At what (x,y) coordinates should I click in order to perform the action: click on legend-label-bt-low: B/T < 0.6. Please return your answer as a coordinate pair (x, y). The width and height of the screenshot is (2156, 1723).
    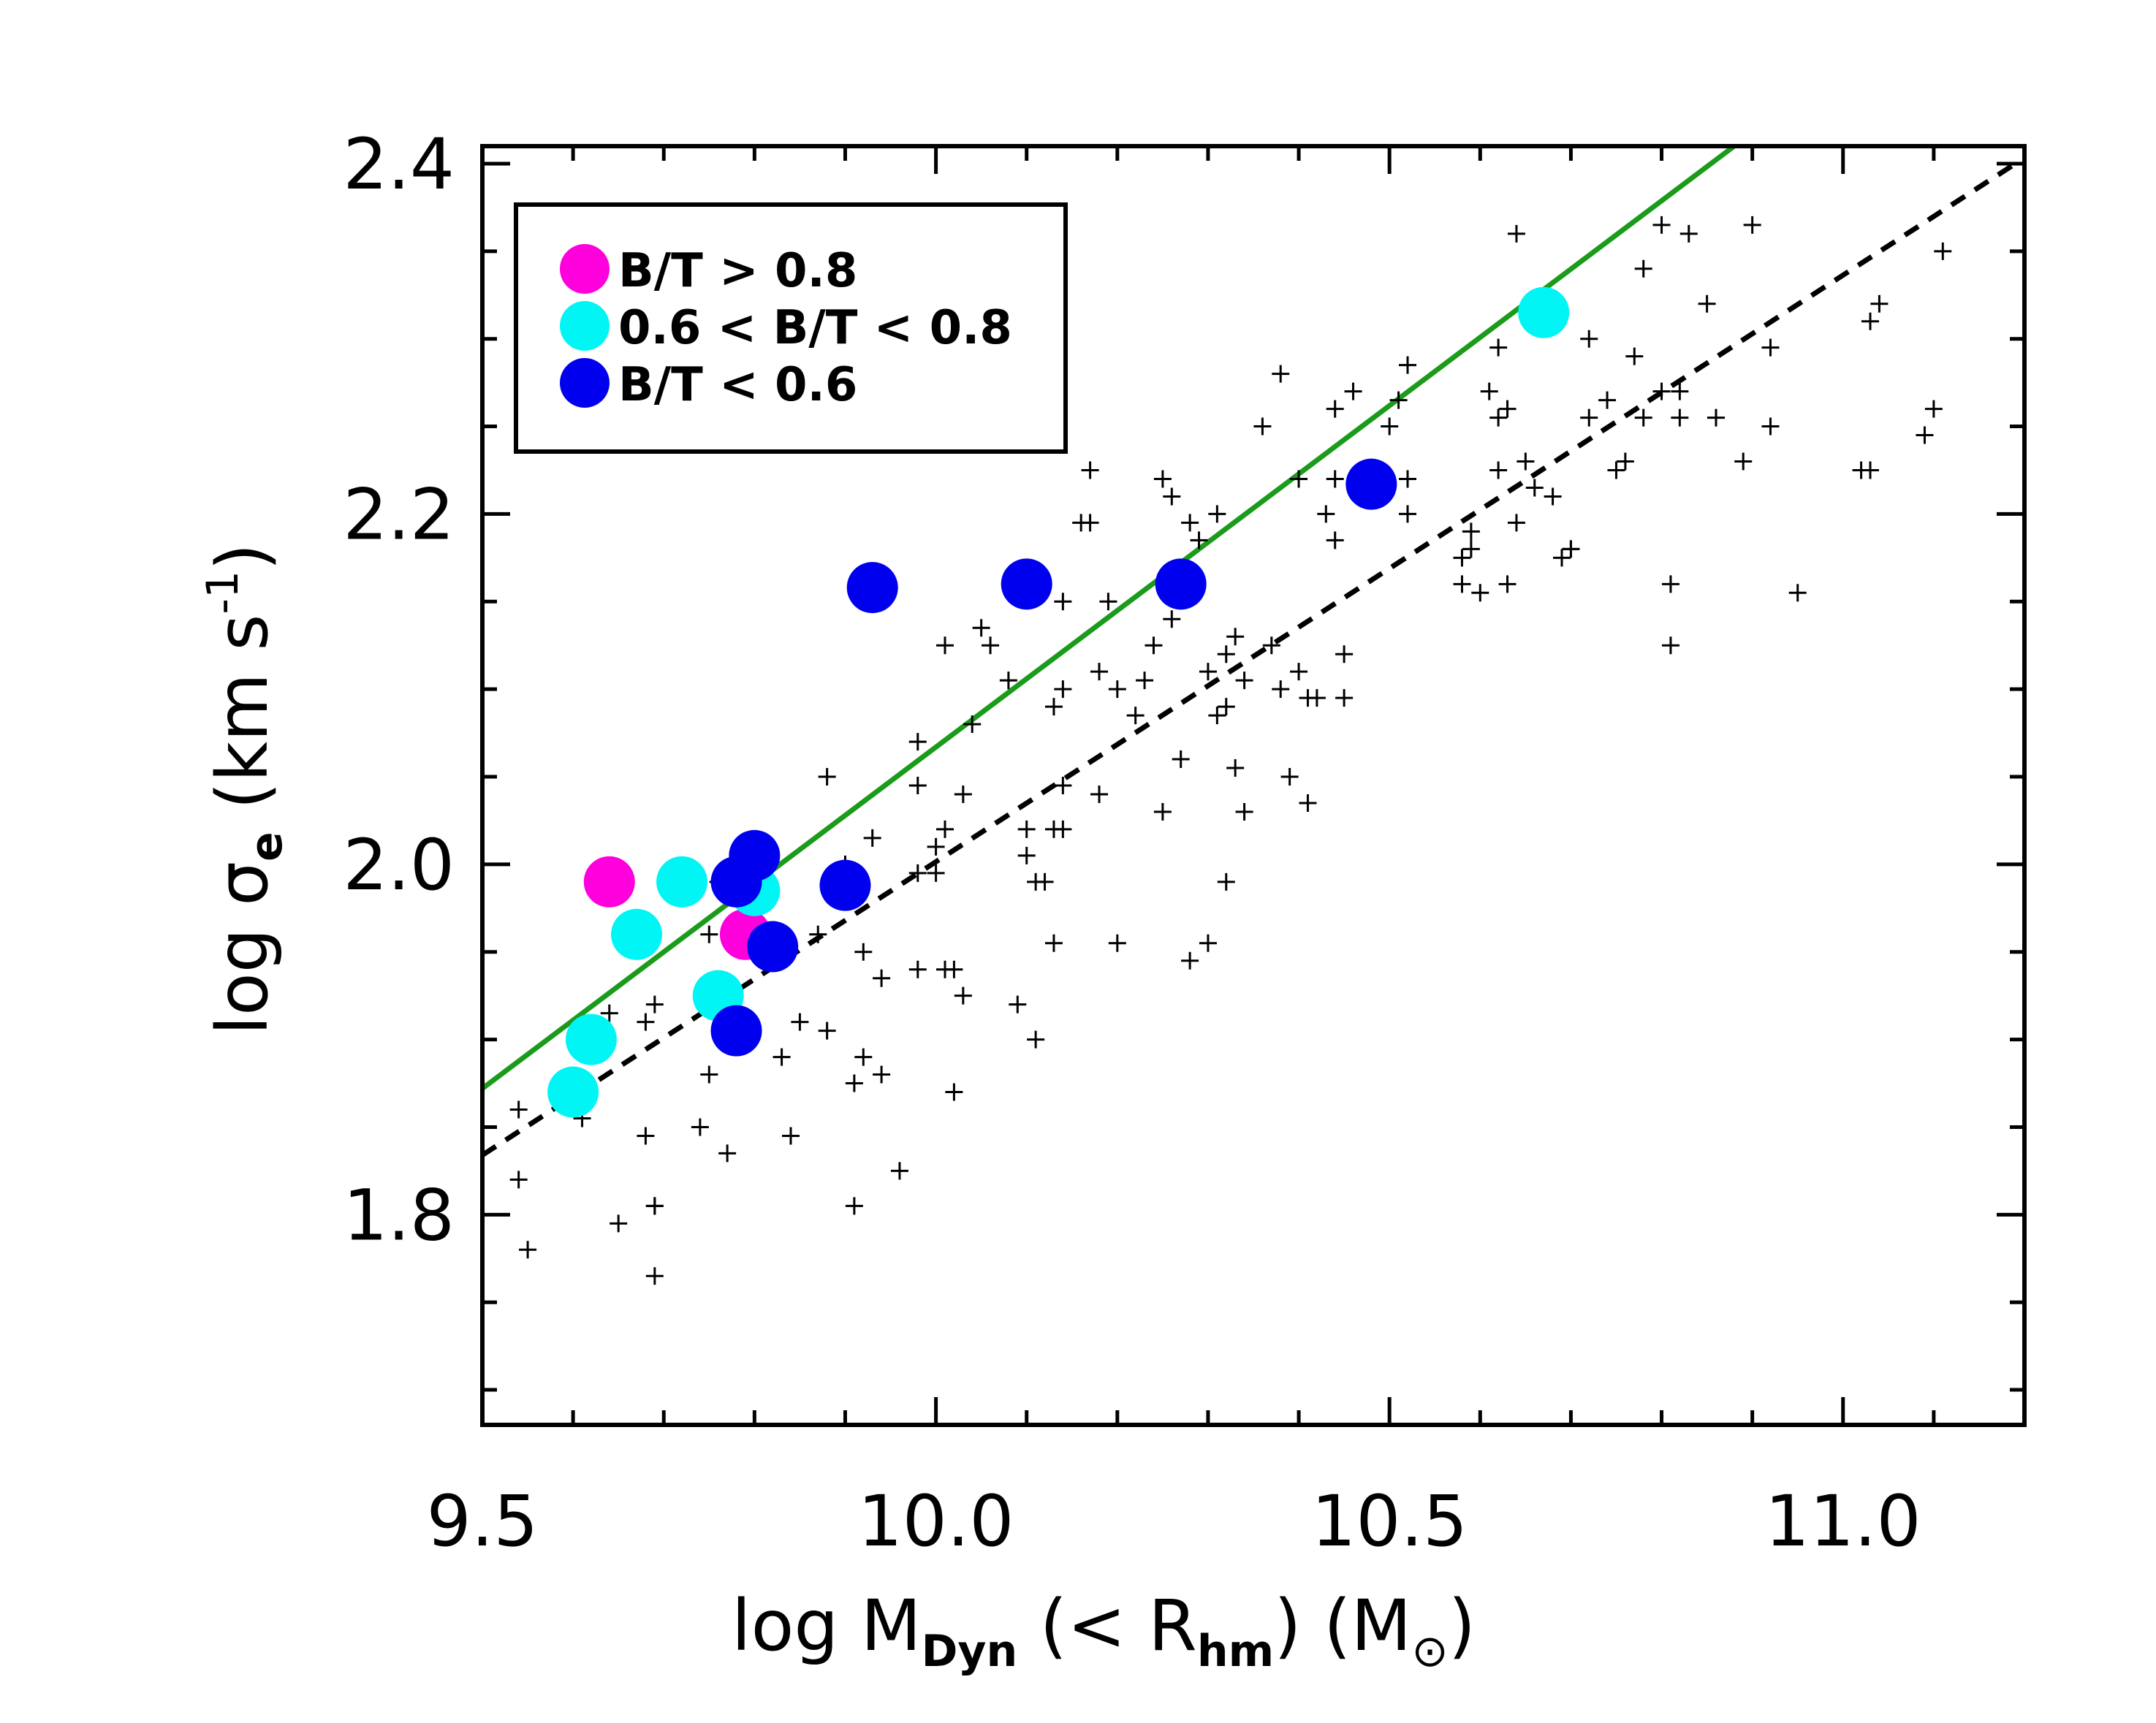
    Looking at the image, I should click on (738, 385).